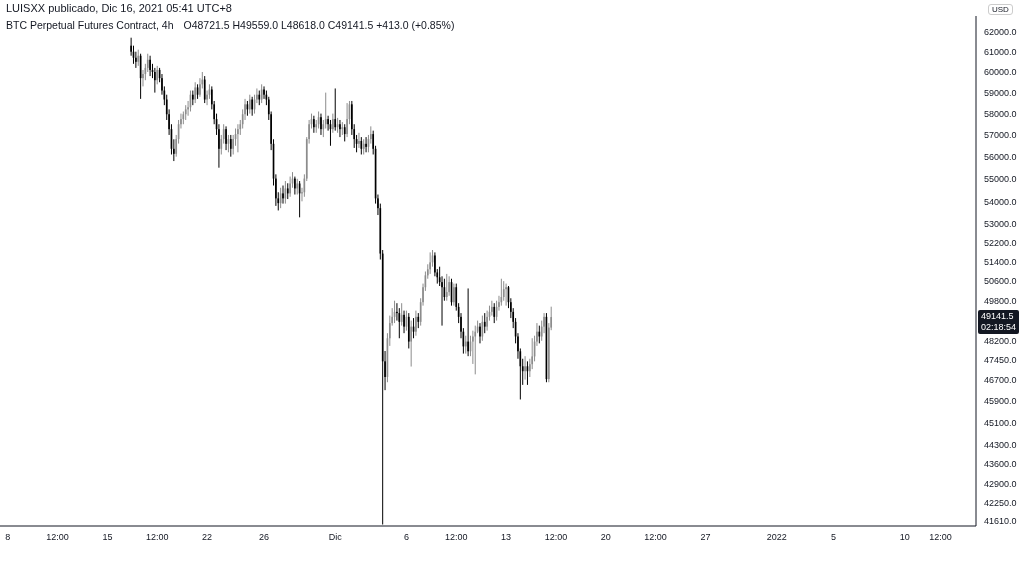  Describe the element at coordinates (705, 537) in the screenshot. I see `x-tick-label: 27` at that location.